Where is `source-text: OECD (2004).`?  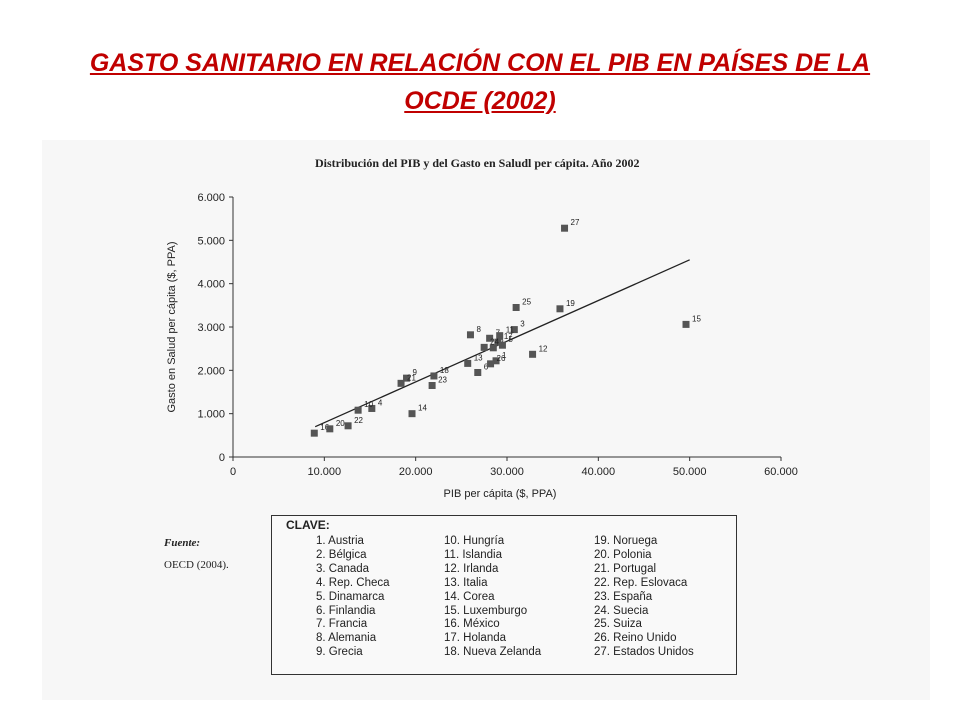 source-text: OECD (2004). is located at coordinates (196, 565).